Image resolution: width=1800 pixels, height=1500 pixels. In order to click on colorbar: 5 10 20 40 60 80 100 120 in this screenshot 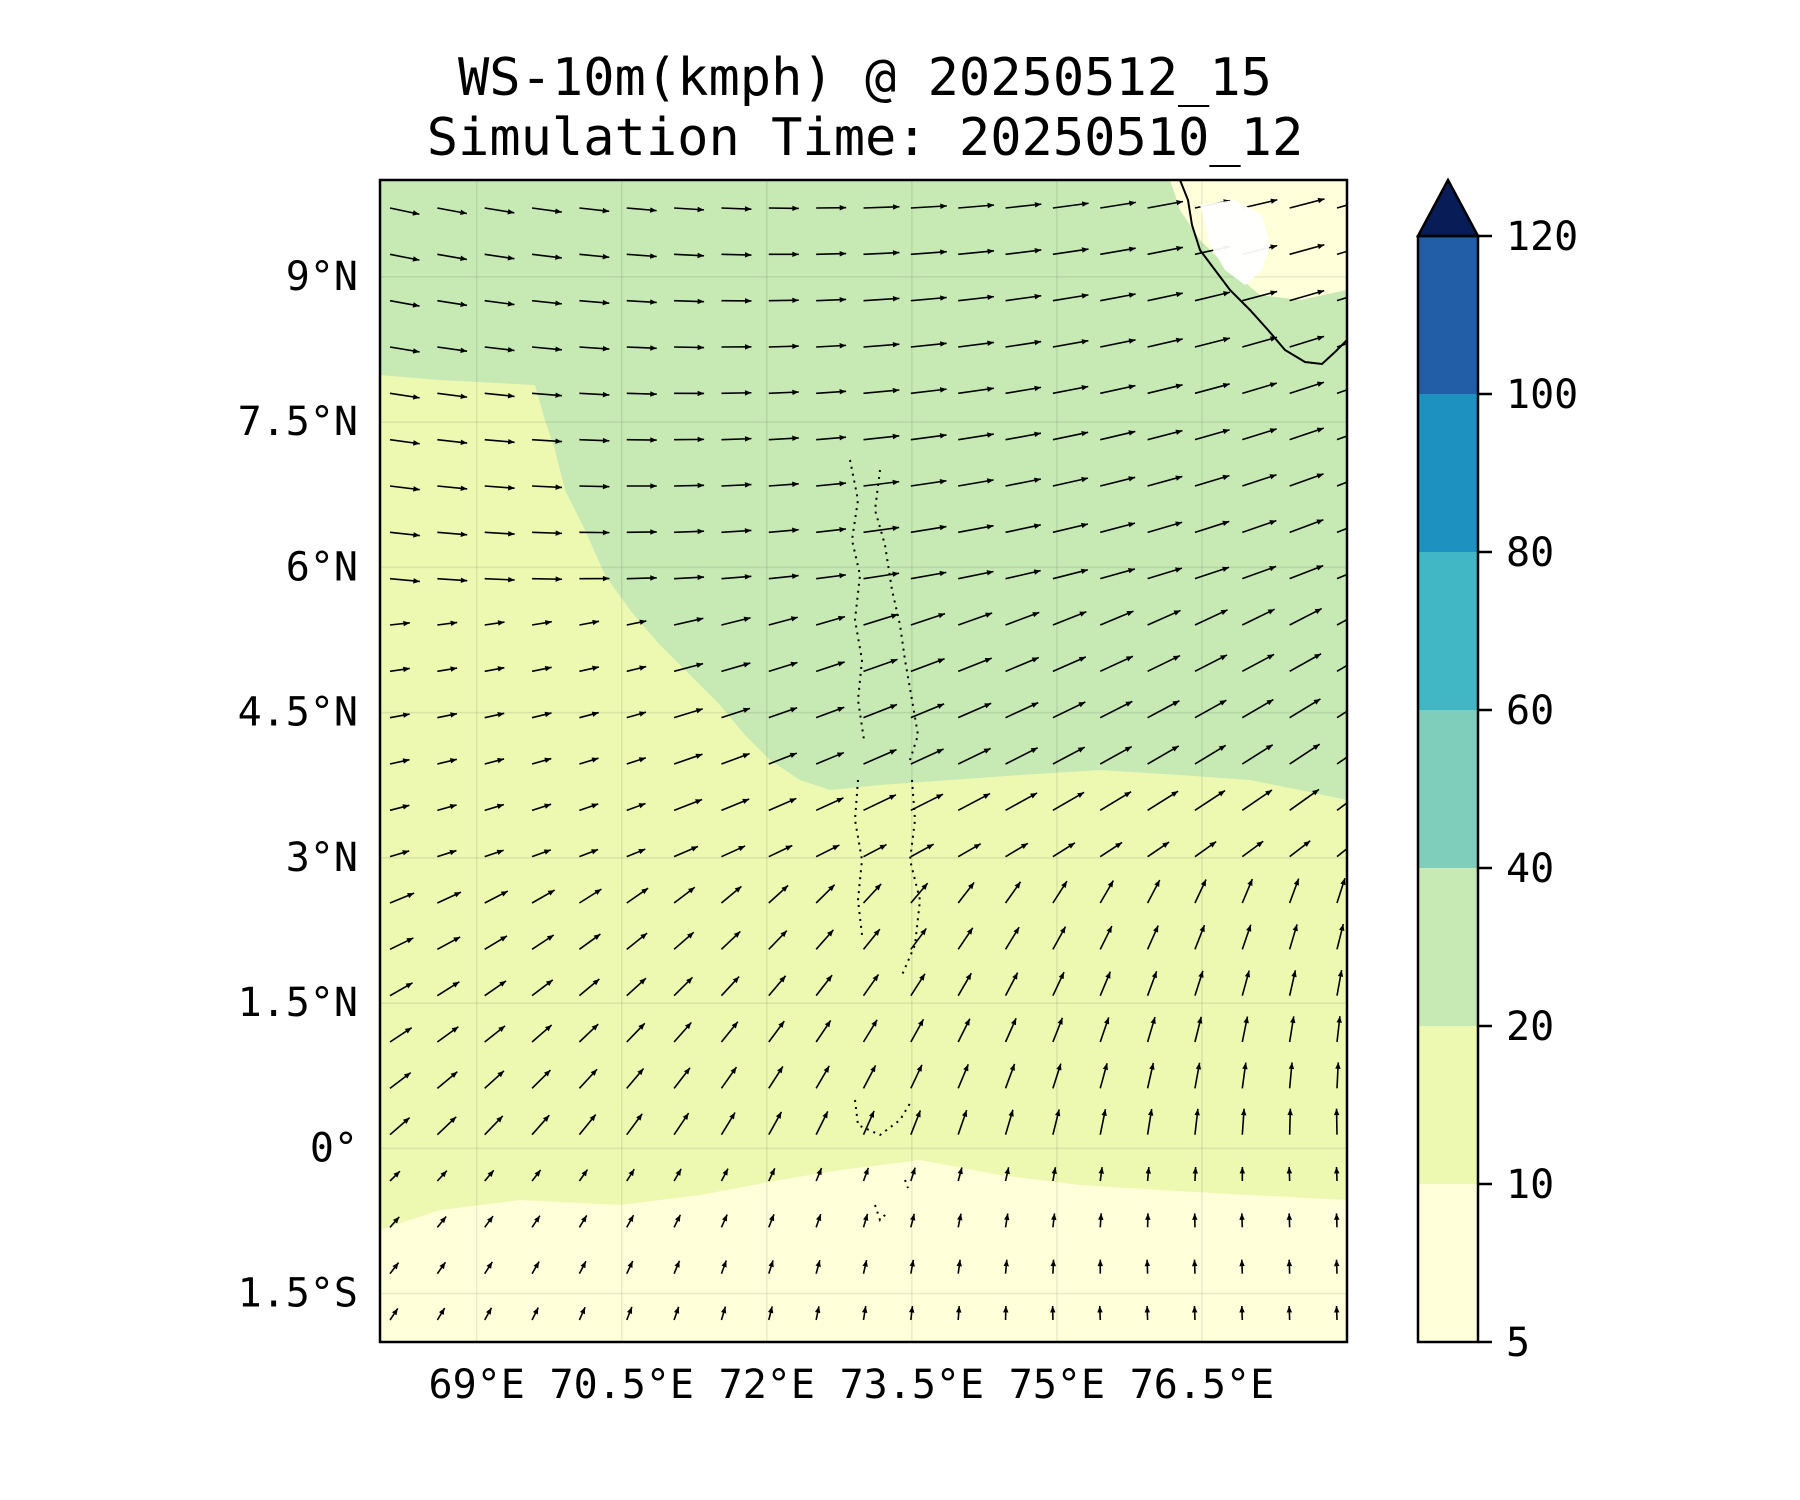, I will do `click(1496, 771)`.